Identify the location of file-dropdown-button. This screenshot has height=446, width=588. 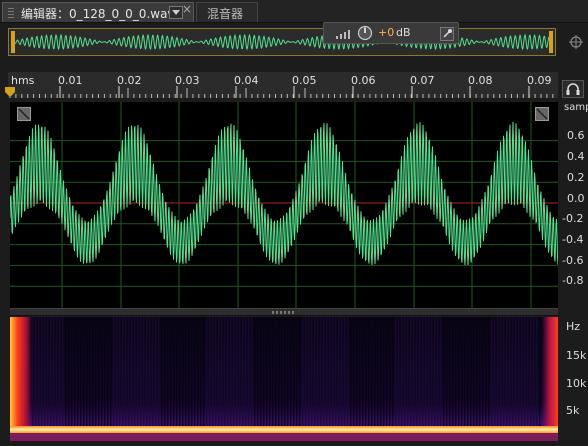
(176, 12).